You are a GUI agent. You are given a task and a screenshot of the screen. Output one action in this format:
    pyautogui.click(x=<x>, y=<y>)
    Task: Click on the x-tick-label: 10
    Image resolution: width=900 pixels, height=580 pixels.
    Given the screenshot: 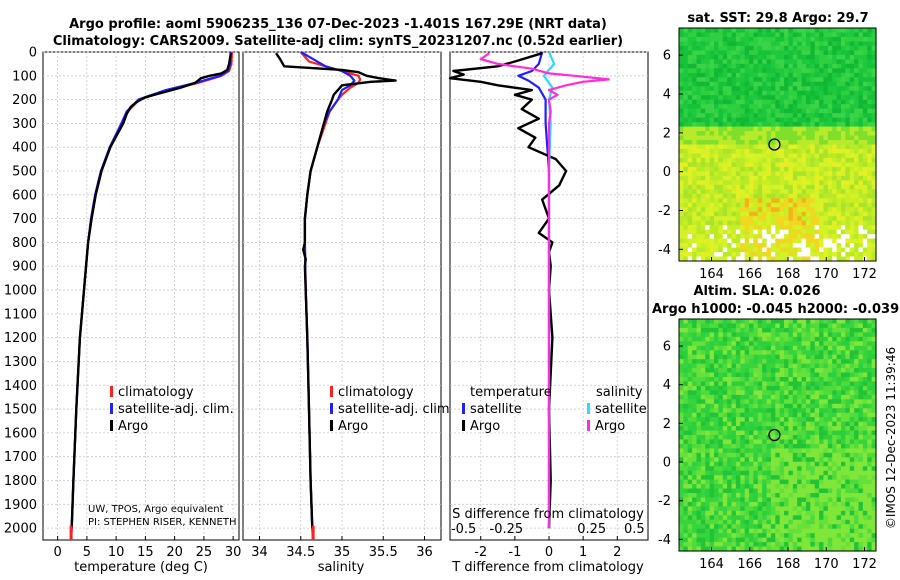 What is the action you would take?
    pyautogui.click(x=116, y=552)
    